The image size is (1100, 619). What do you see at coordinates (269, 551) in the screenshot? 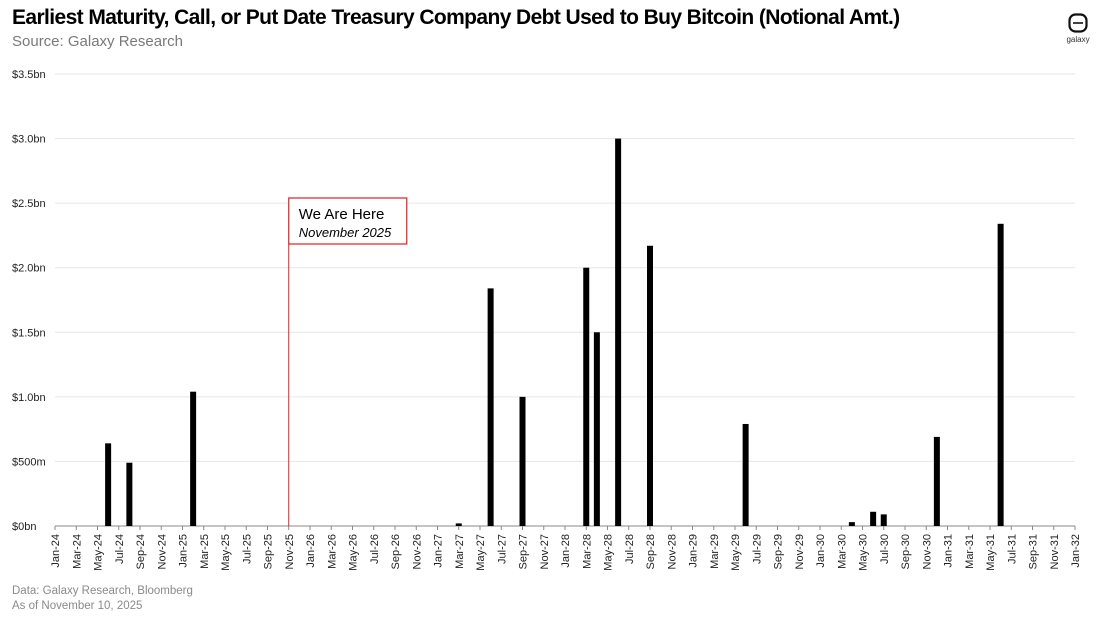
I see `x-tick-label: Sep-25` at bounding box center [269, 551].